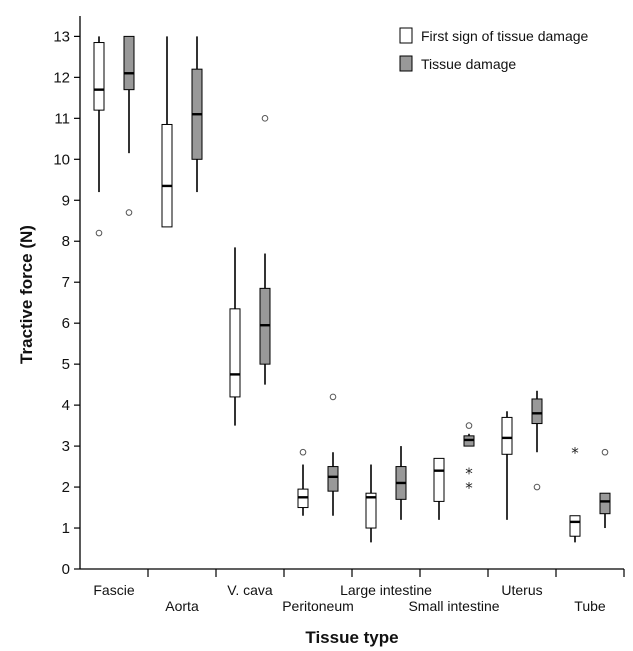 This screenshot has width=633, height=651. What do you see at coordinates (66, 323) in the screenshot?
I see `y-tick-label: 6` at bounding box center [66, 323].